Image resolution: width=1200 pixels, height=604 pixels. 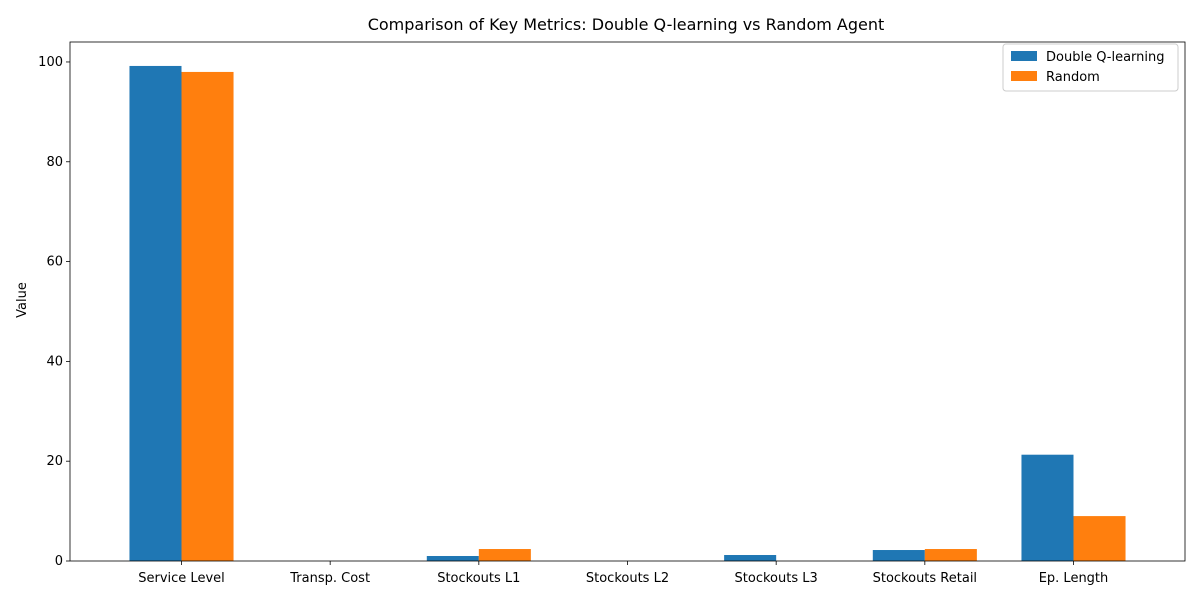 What do you see at coordinates (1090, 67) in the screenshot?
I see `legend-box` at bounding box center [1090, 67].